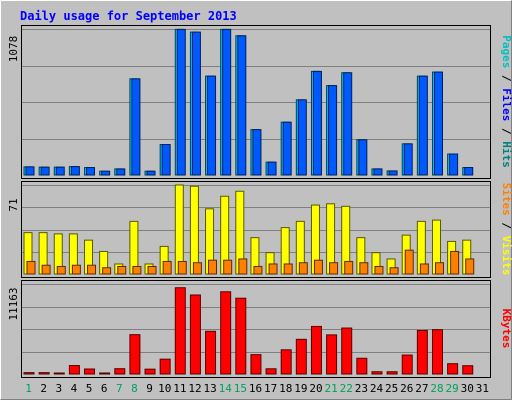 The width and height of the screenshot is (512, 400). I want to click on x-tick-label: 5, so click(89, 388).